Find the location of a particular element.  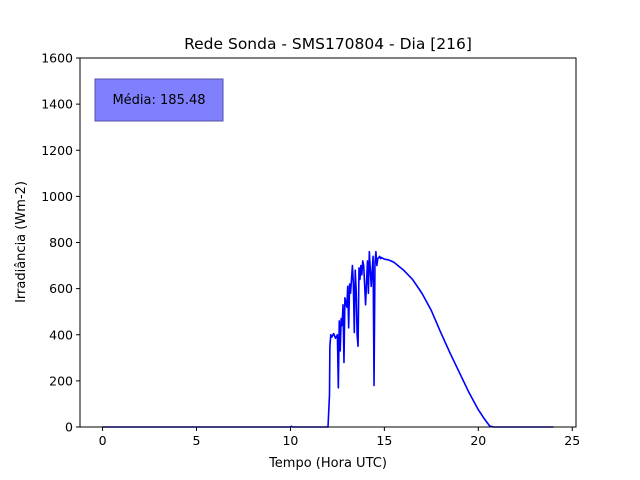

x-tick-label: 15 is located at coordinates (384, 440).